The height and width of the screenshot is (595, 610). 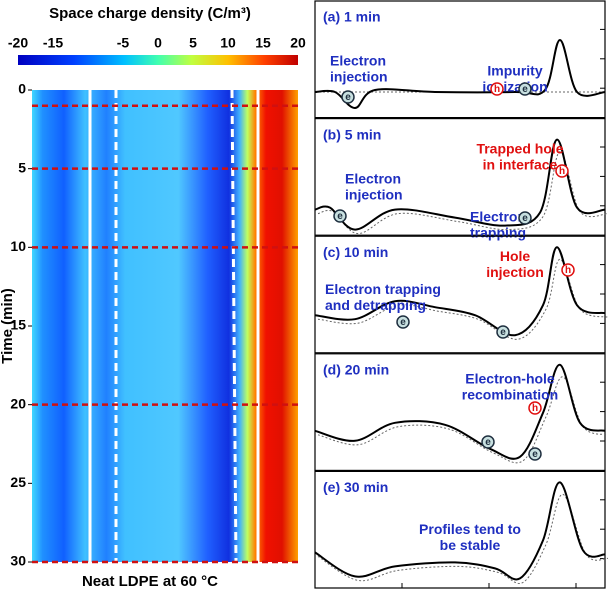 I want to click on annotation: Electron trapping, so click(x=383, y=289).